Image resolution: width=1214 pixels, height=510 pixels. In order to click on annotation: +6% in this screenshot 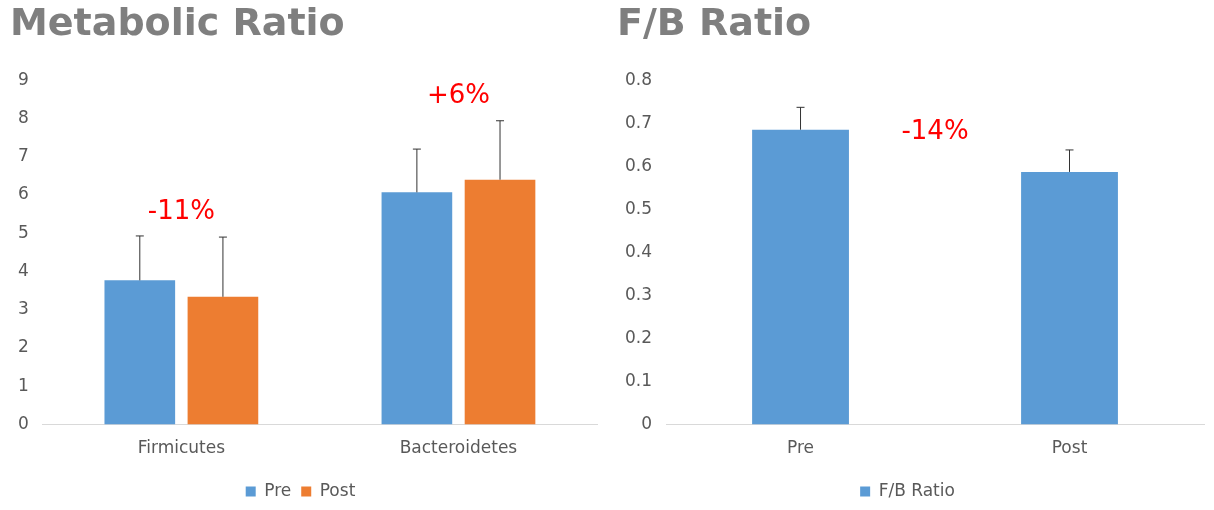, I will do `click(458, 94)`.